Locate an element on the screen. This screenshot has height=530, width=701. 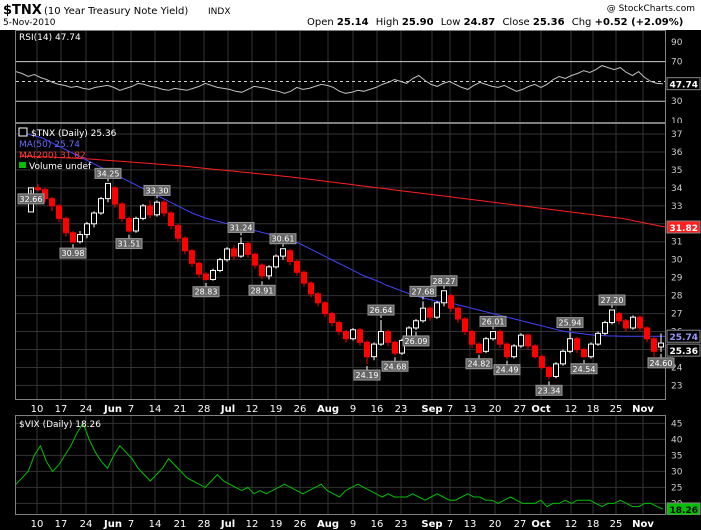
price-legend-swatch is located at coordinates (23, 132).